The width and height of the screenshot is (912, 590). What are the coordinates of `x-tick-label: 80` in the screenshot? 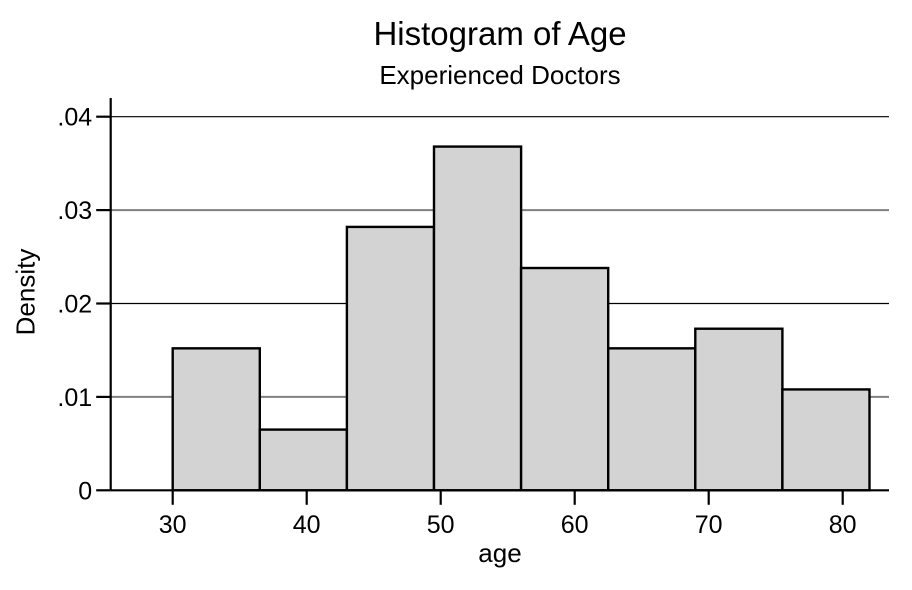 It's located at (843, 525).